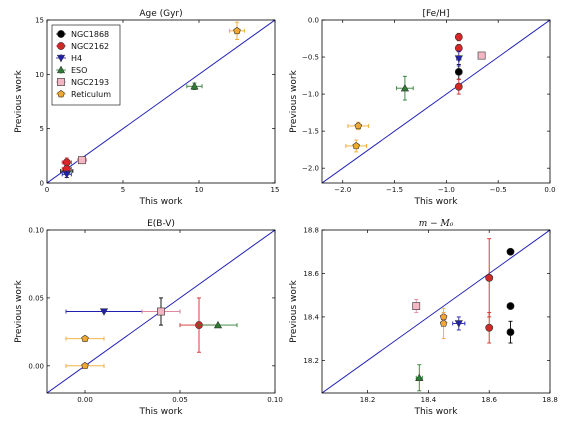 Image resolution: width=570 pixels, height=428 pixels. What do you see at coordinates (161, 224) in the screenshot?
I see `chart-title: E(B-V)` at bounding box center [161, 224].